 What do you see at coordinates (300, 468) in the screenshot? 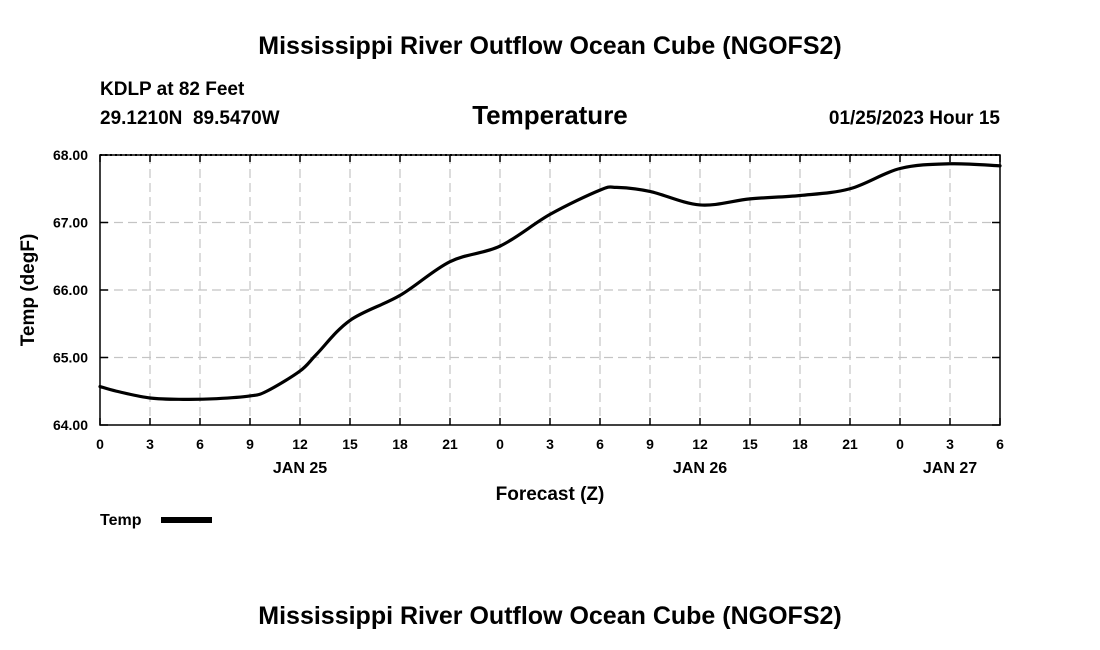
I see `date-label: JAN 25` at bounding box center [300, 468].